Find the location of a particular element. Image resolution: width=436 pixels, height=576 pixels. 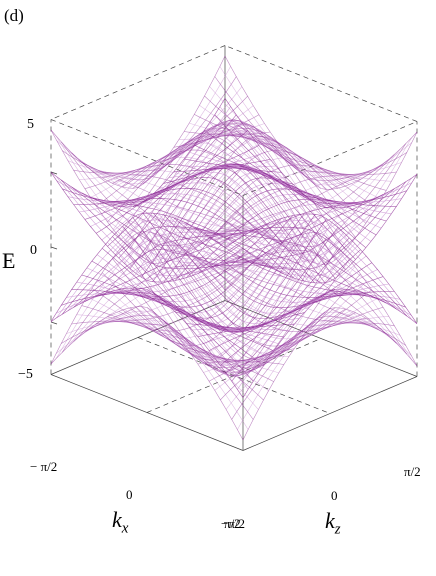

kz-tick-label: −π/2 is located at coordinates (233, 523).